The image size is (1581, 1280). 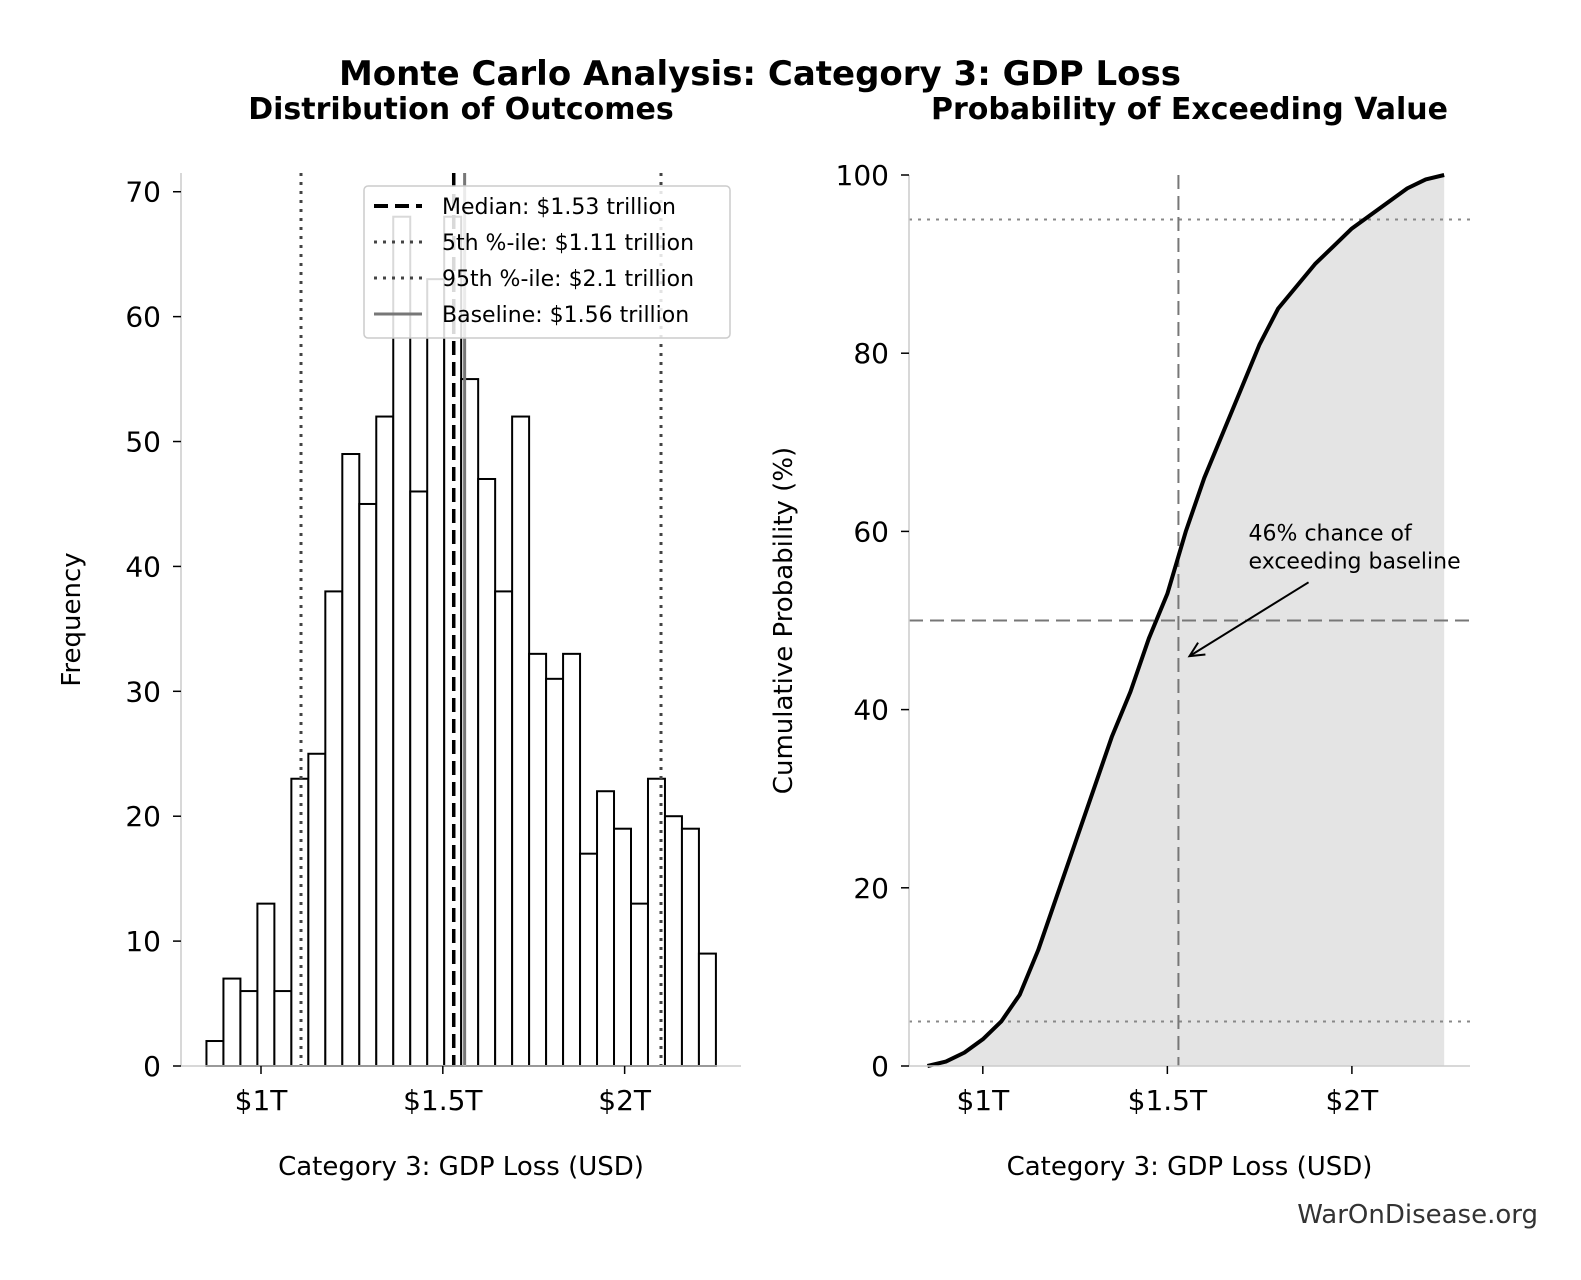 I want to click on legend-label: Baseline: $1.56 trillion, so click(x=565, y=315).